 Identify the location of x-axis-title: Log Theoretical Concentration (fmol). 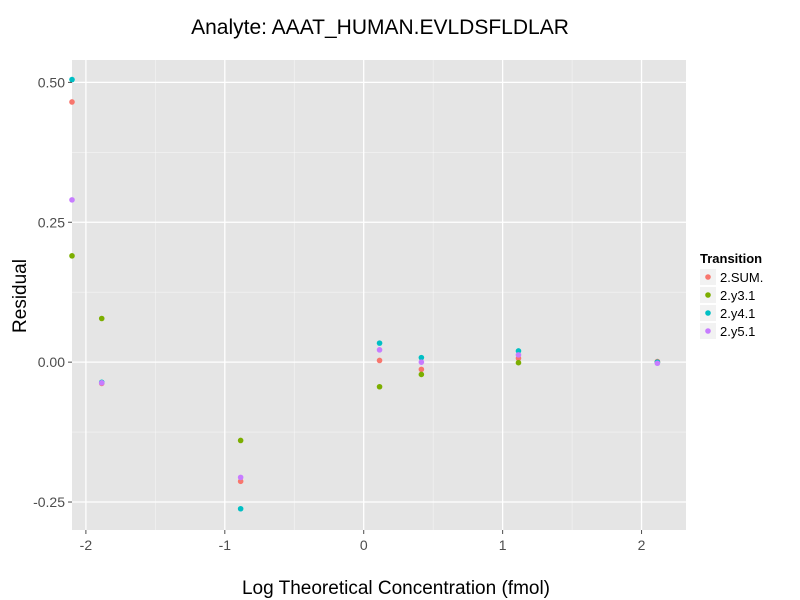
(396, 588).